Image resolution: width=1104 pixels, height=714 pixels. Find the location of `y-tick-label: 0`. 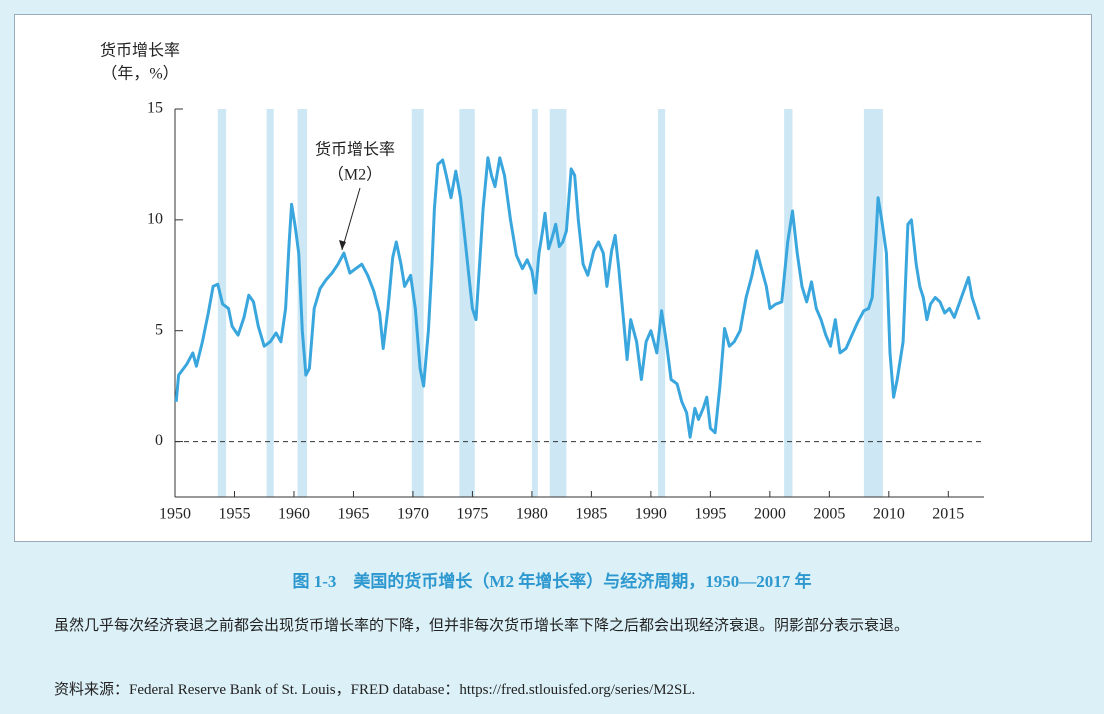

y-tick-label: 0 is located at coordinates (159, 440).